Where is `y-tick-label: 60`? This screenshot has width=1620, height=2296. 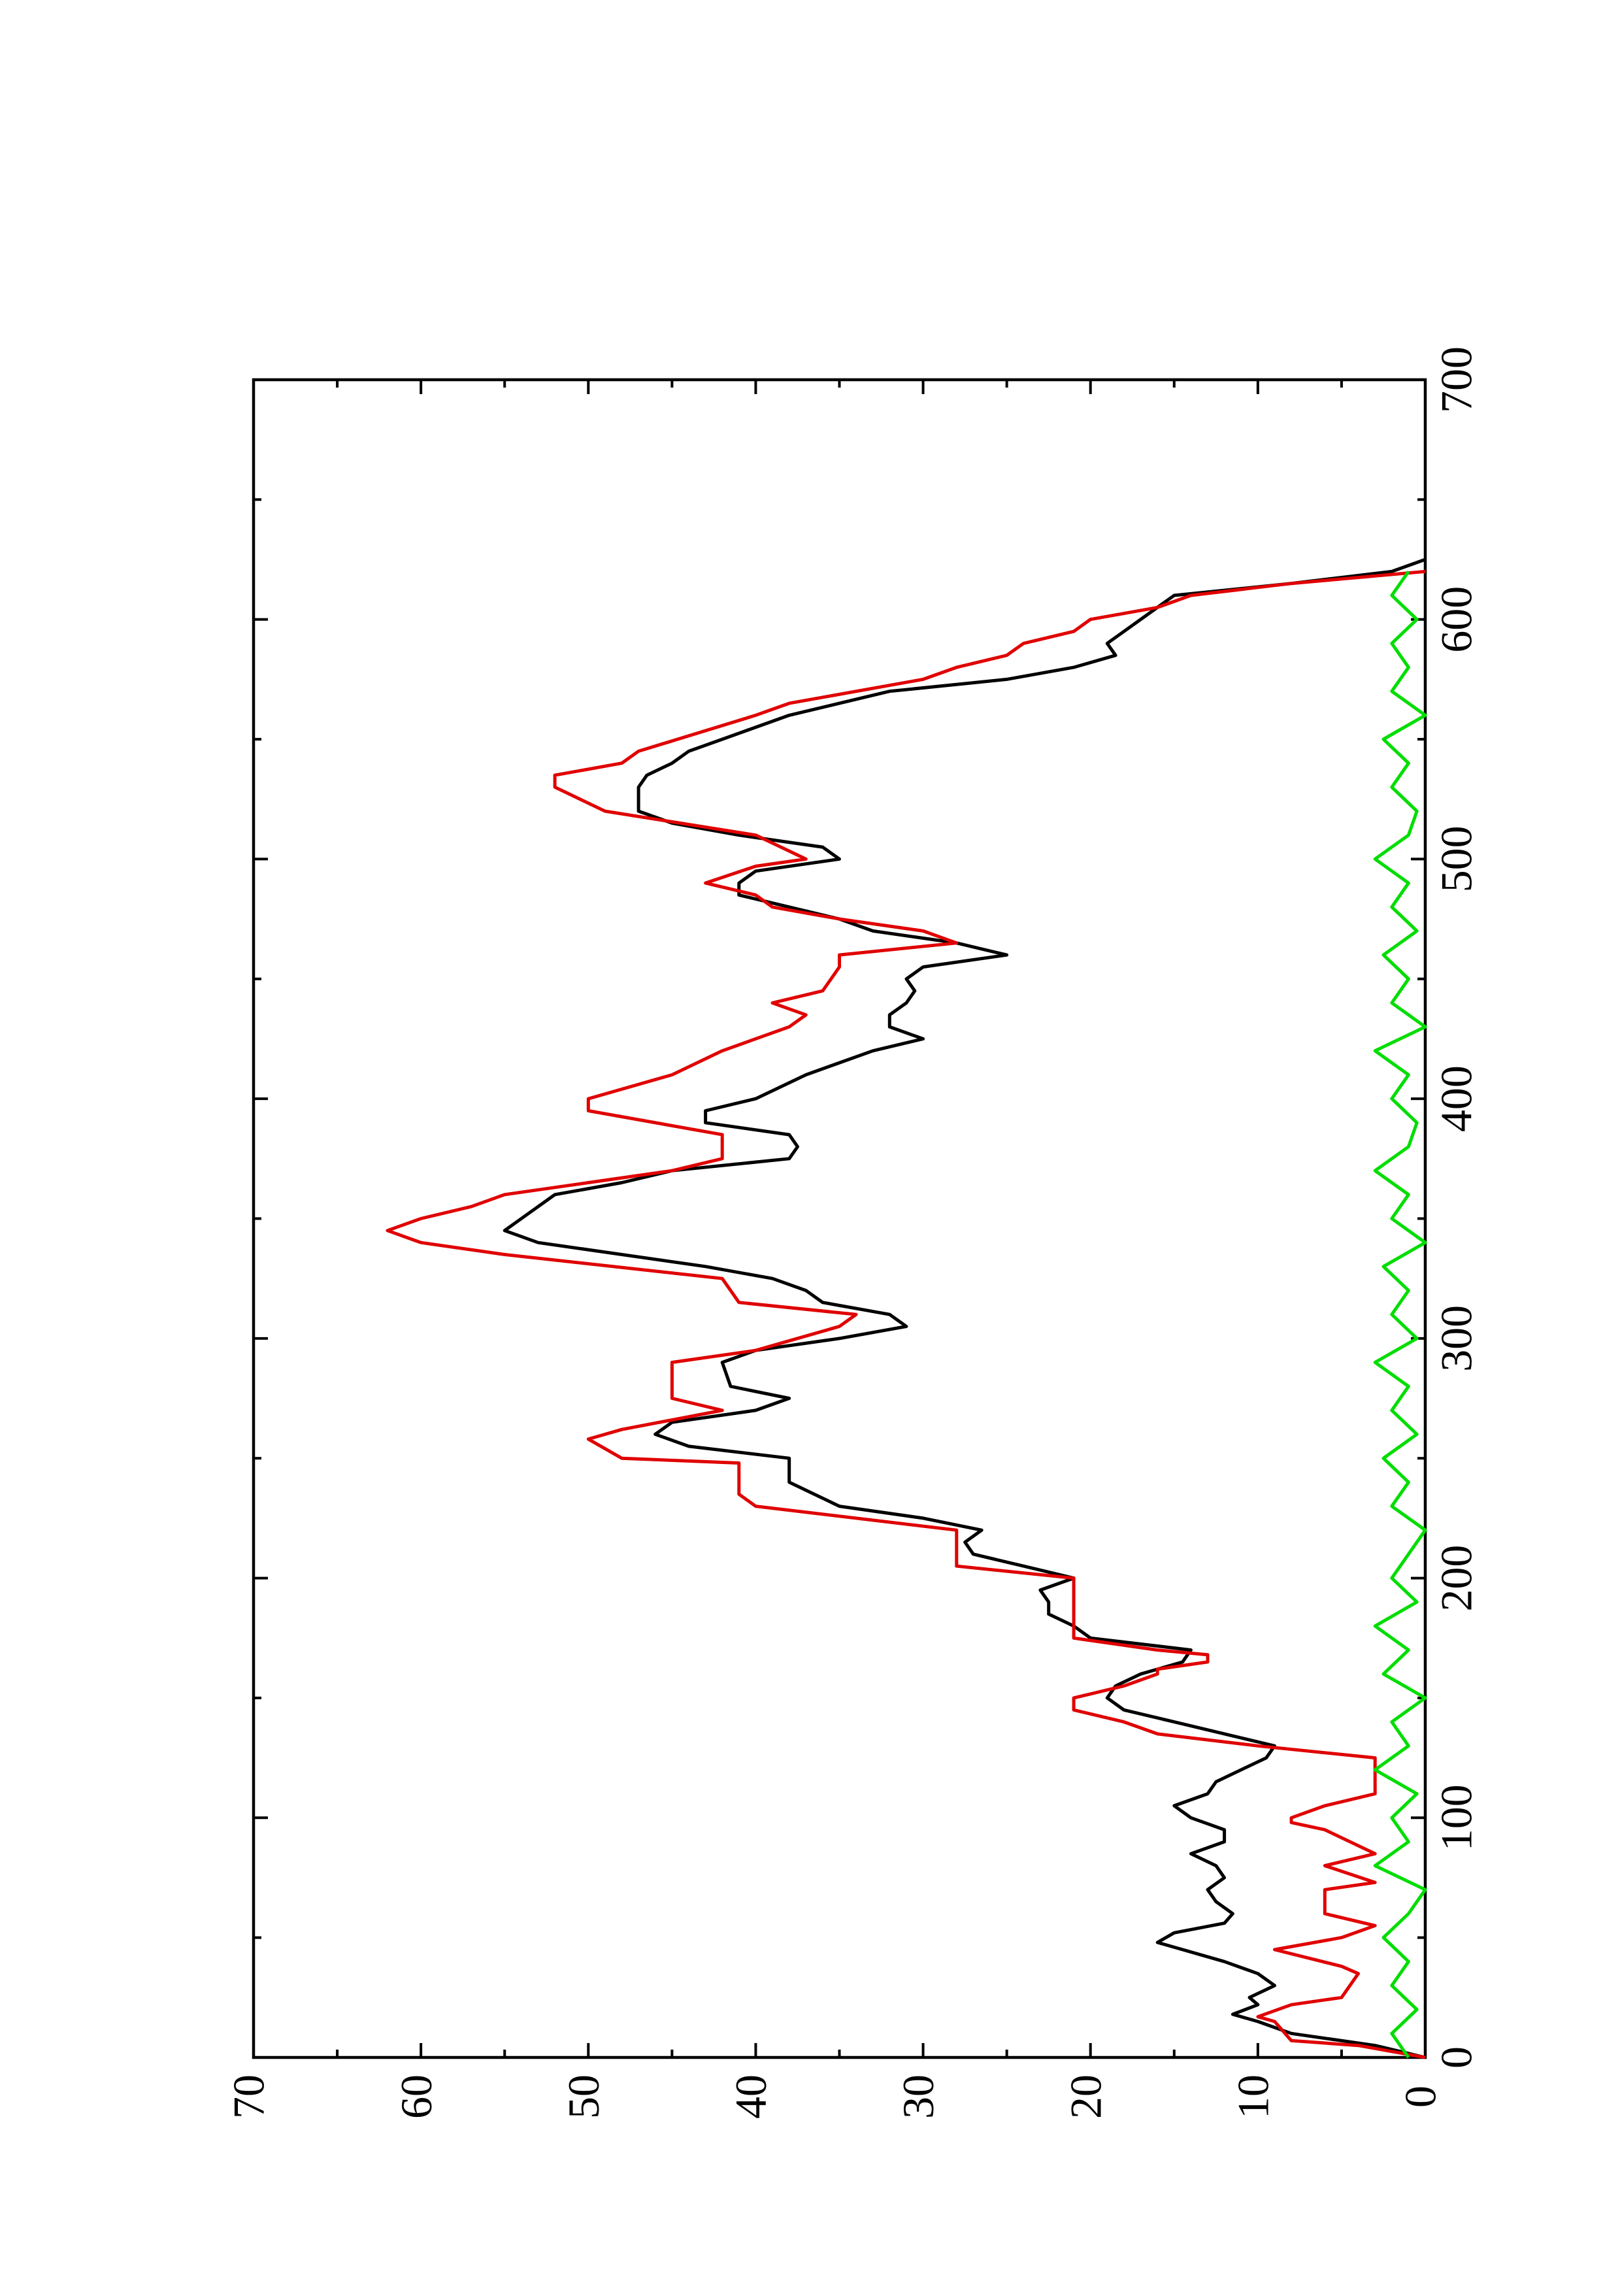 y-tick-label: 60 is located at coordinates (416, 2096).